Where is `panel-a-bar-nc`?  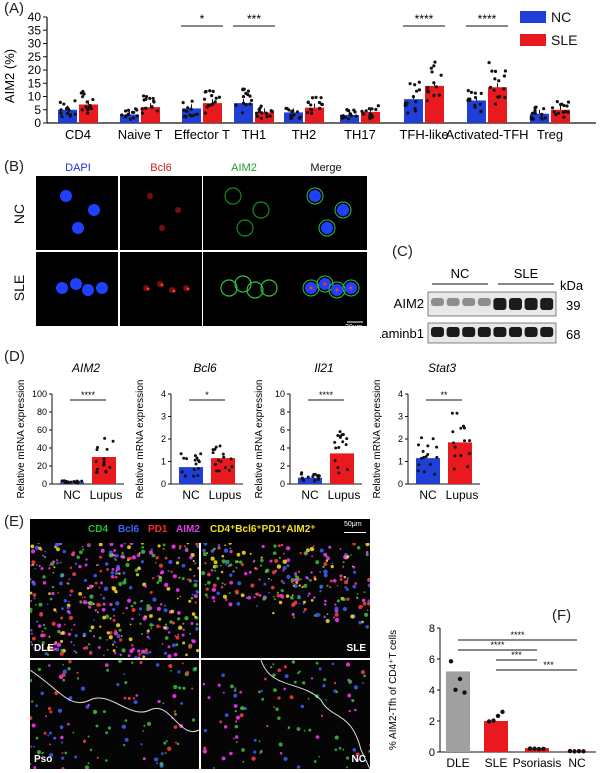
panel-a-bar-nc is located at coordinates (476, 111).